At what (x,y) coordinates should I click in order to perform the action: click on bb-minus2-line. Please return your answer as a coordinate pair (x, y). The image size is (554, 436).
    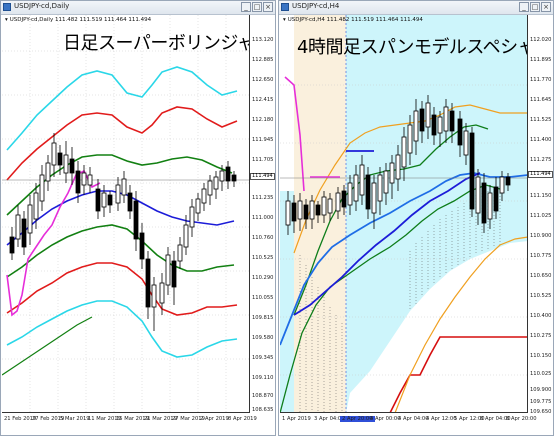
    Looking at the image, I should click on (122, 289).